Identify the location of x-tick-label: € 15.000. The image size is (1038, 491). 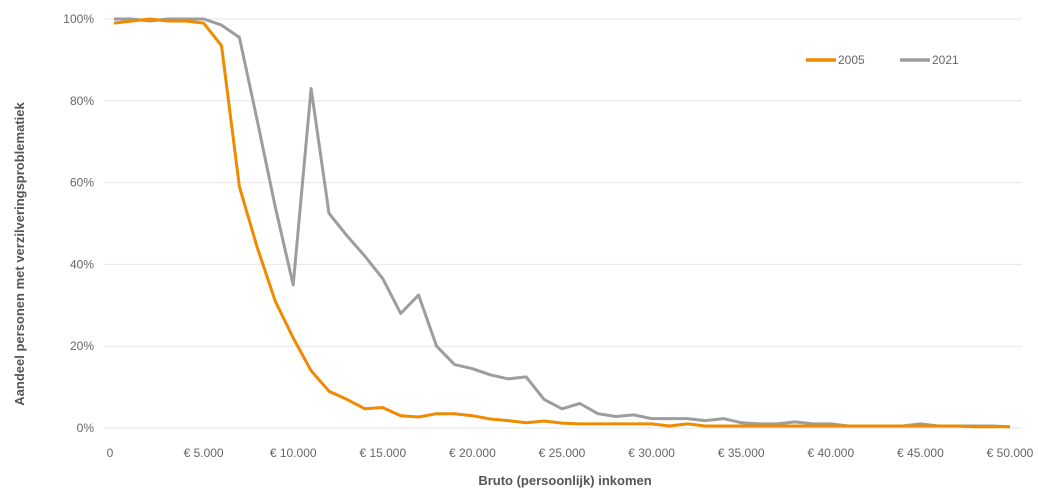
(382, 453).